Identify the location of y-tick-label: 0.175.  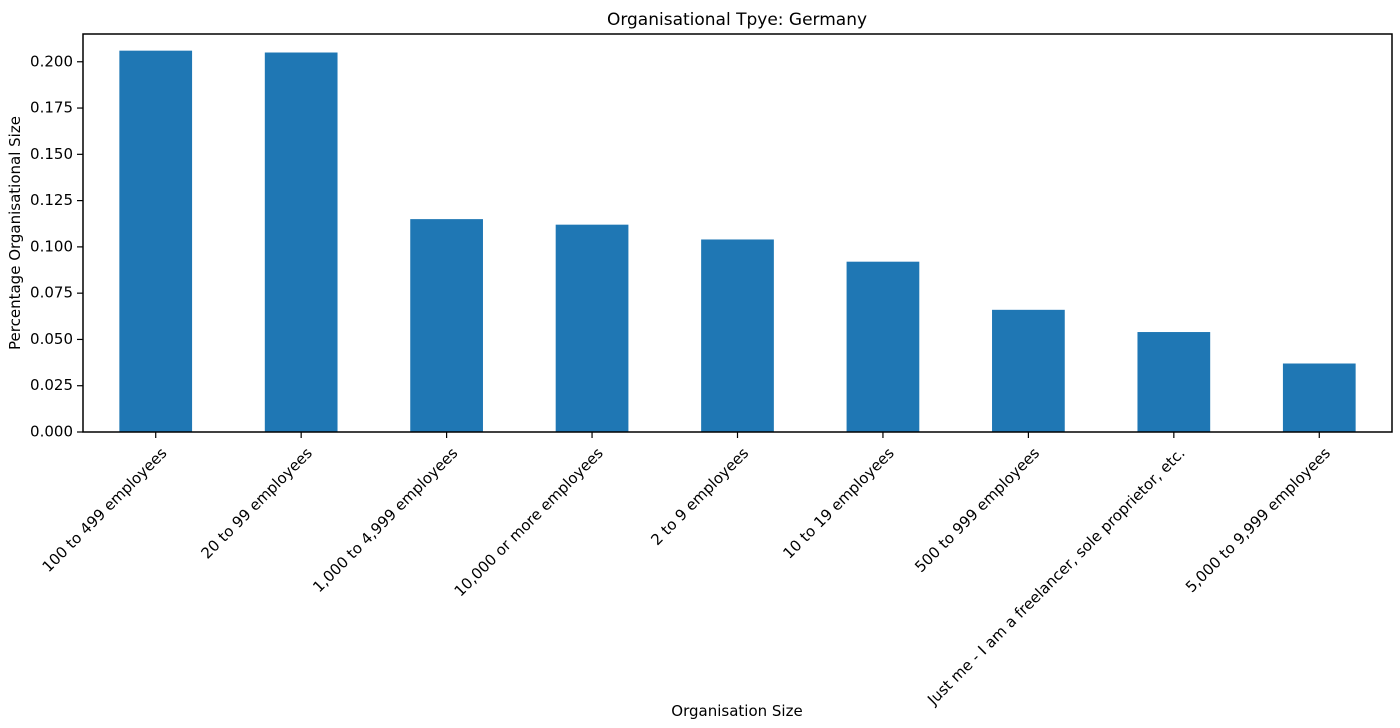
(51, 108).